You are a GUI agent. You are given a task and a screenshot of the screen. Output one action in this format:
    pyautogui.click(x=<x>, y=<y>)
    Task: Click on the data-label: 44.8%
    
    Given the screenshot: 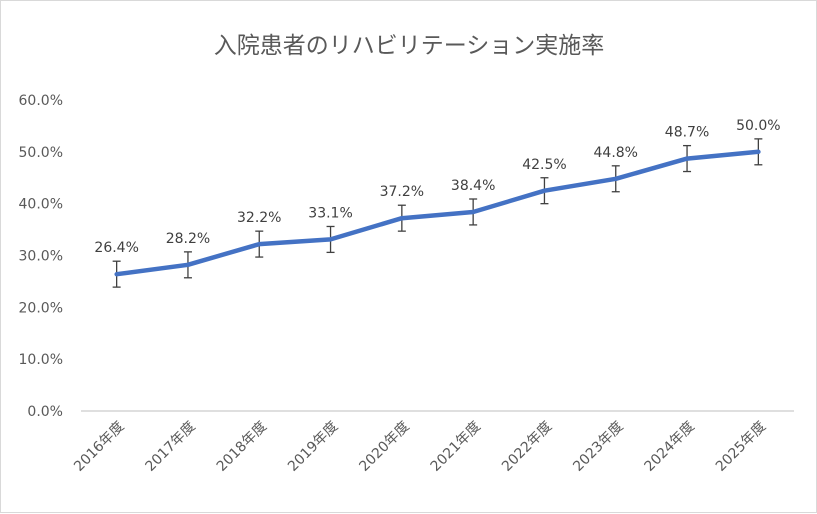 What is the action you would take?
    pyautogui.click(x=616, y=153)
    